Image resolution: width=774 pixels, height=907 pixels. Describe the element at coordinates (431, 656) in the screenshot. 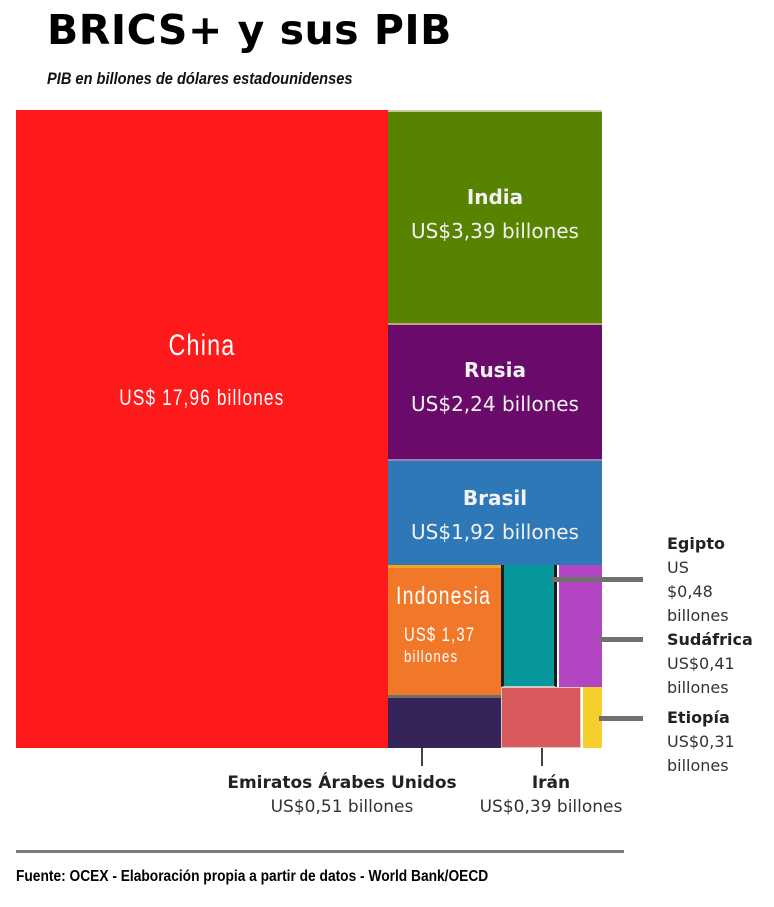

I see `tile-value-unit: billones` at that location.